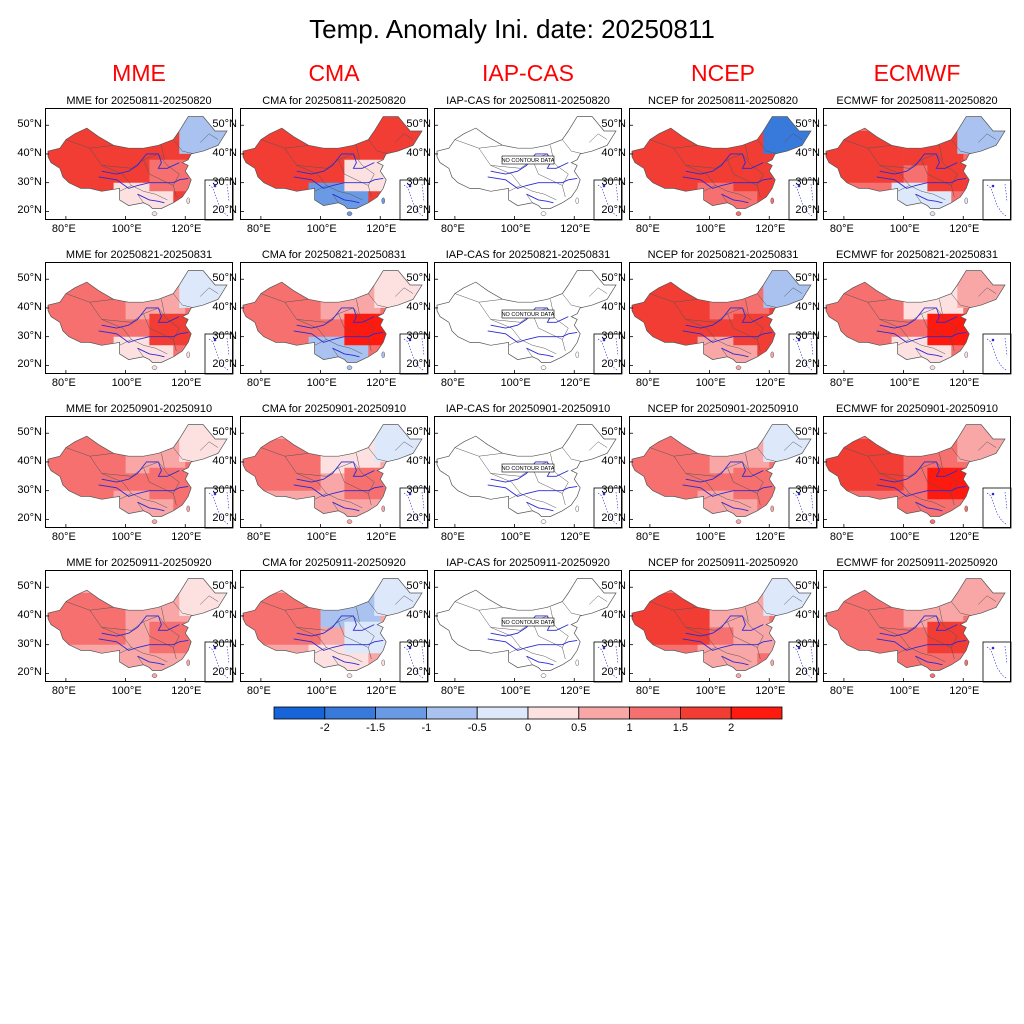 The height and width of the screenshot is (1024, 1024). I want to click on colorbar-tick-label: -2, so click(324, 728).